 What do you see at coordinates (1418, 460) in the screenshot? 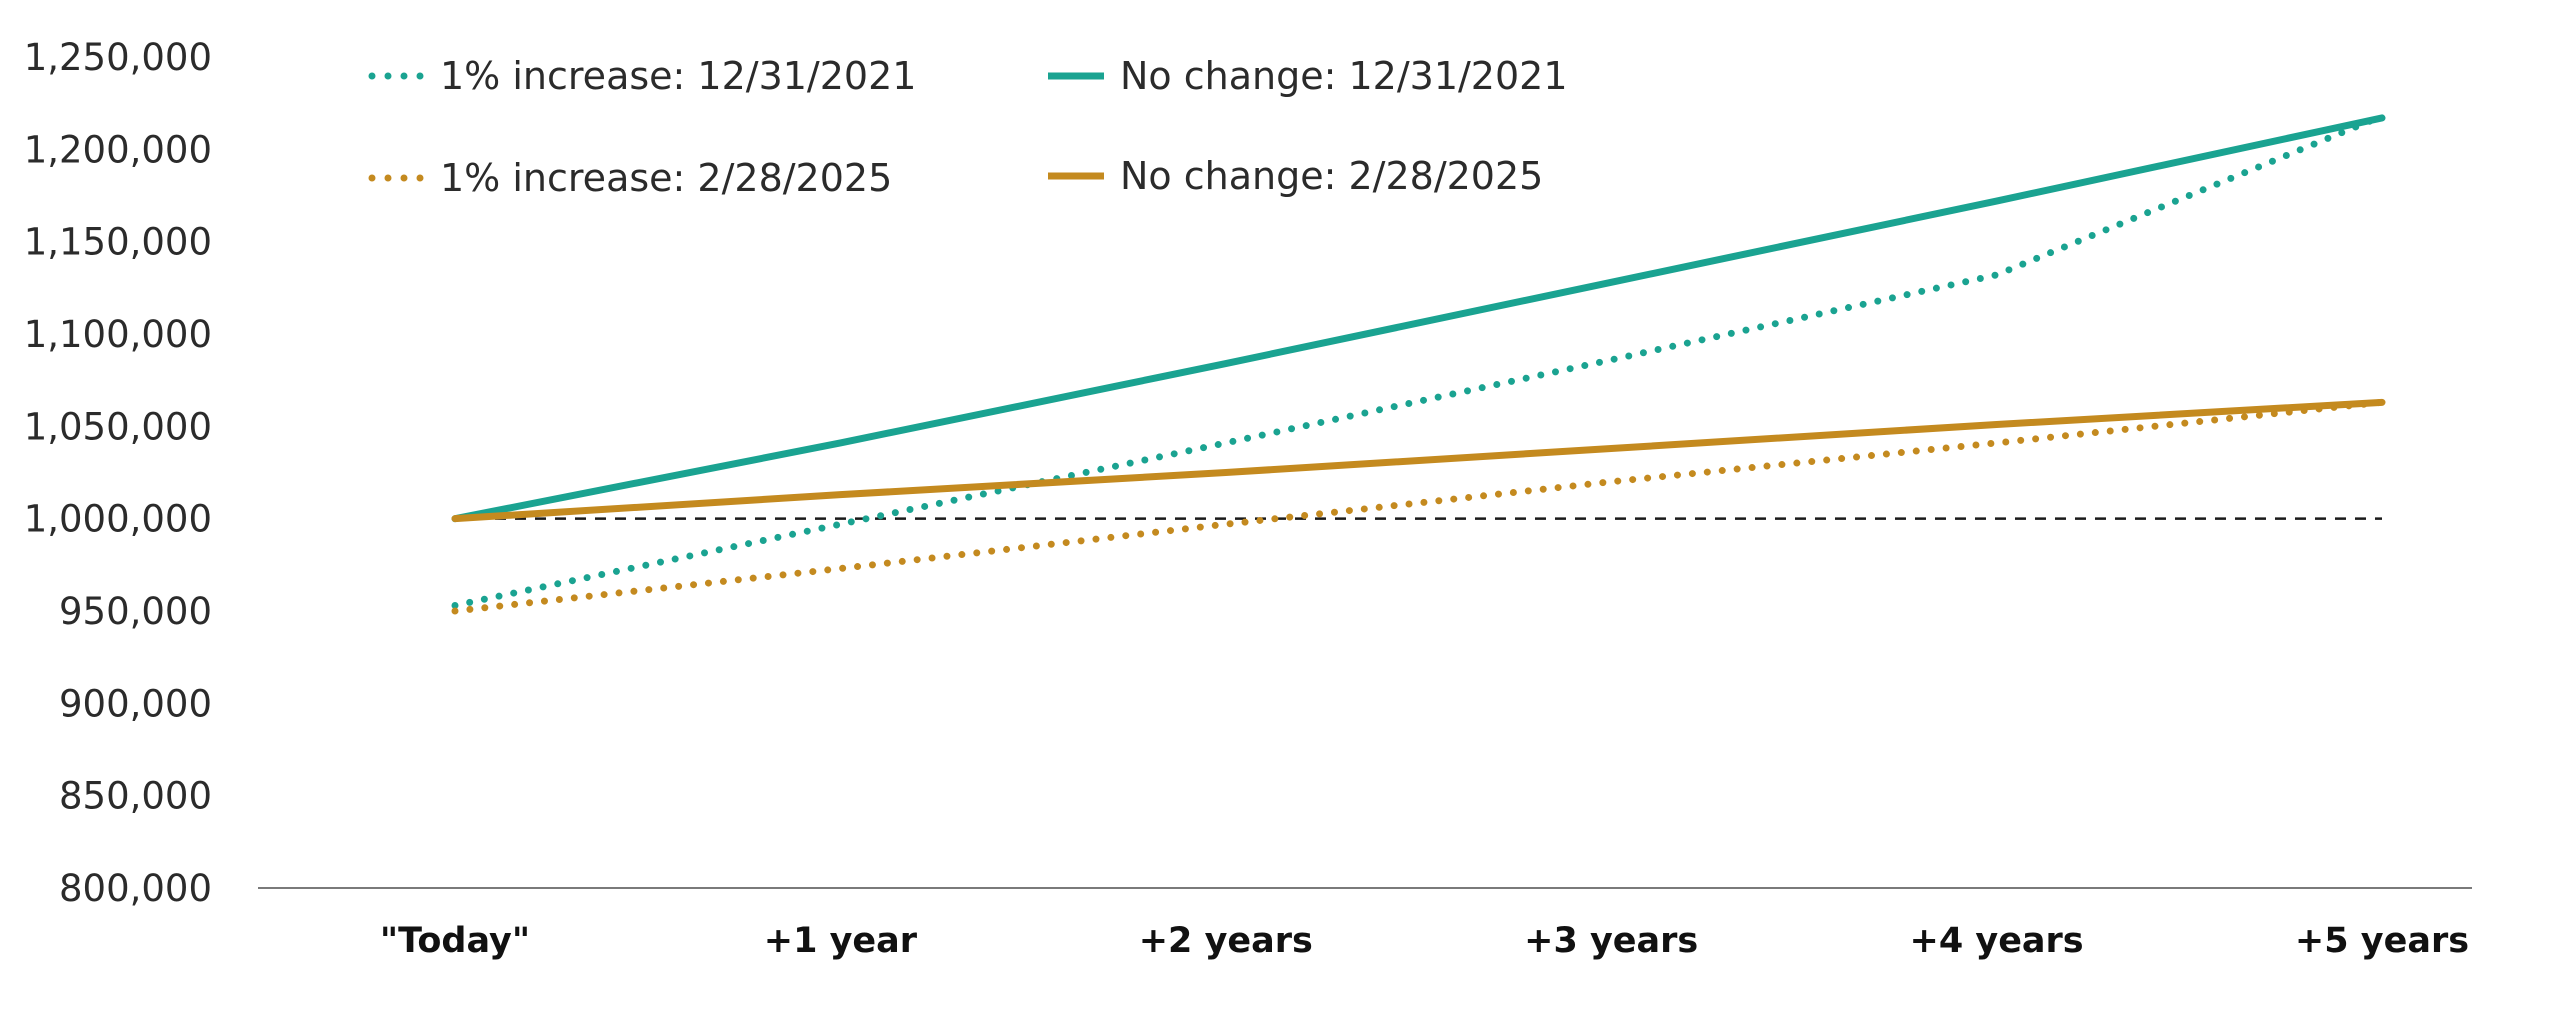
I see `series-line` at bounding box center [1418, 460].